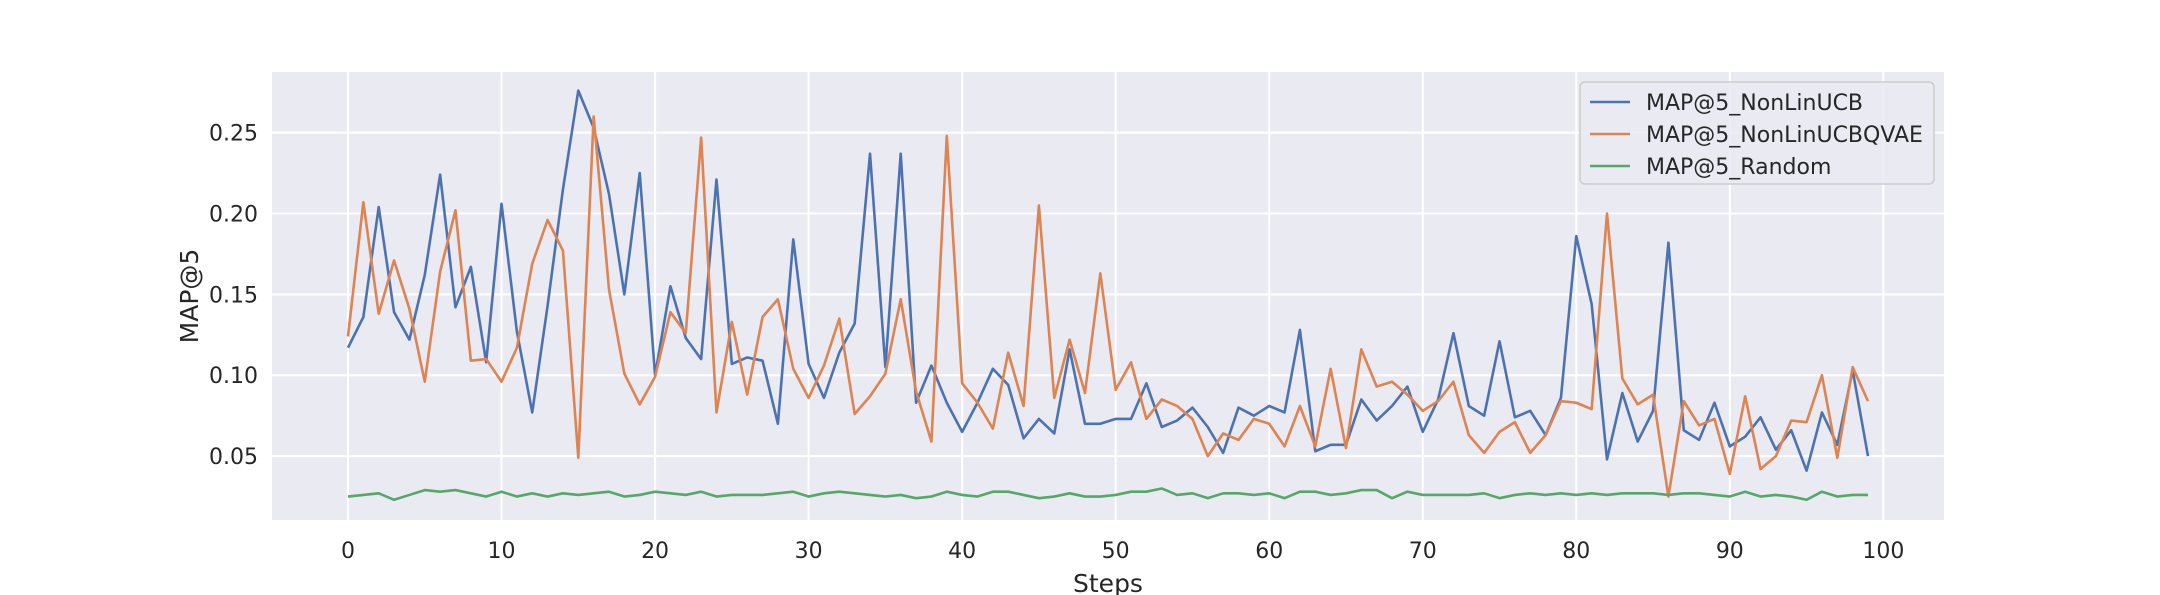 The width and height of the screenshot is (2160, 595). What do you see at coordinates (233, 215) in the screenshot?
I see `y-tick-label: 0.20` at bounding box center [233, 215].